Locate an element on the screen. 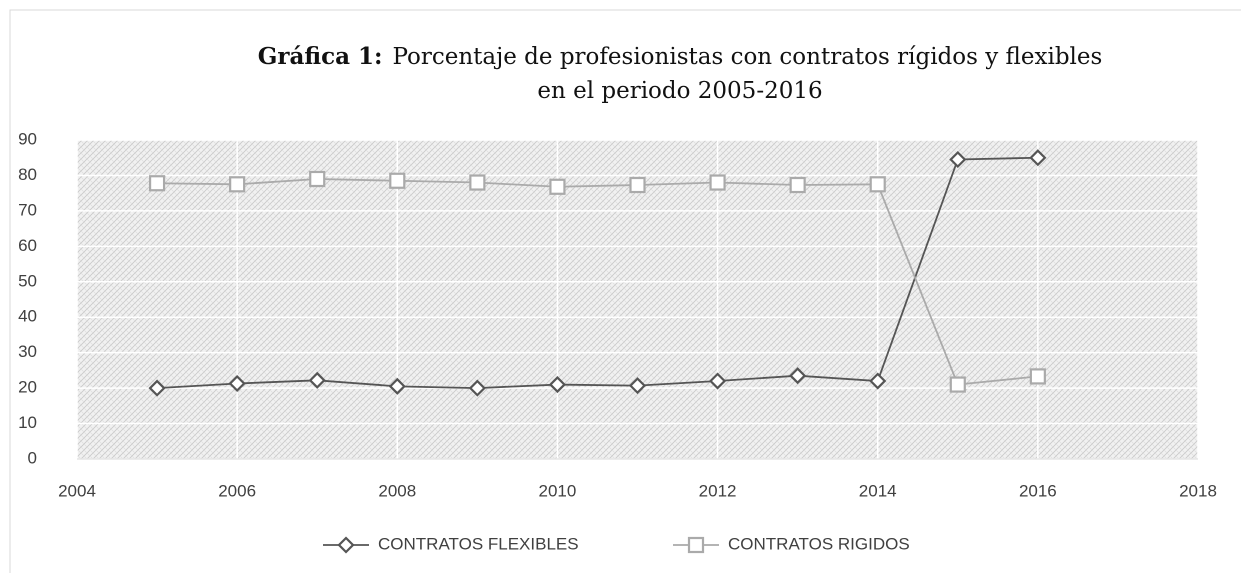  title-line: en el periodo 2005-2016 is located at coordinates (679, 91).